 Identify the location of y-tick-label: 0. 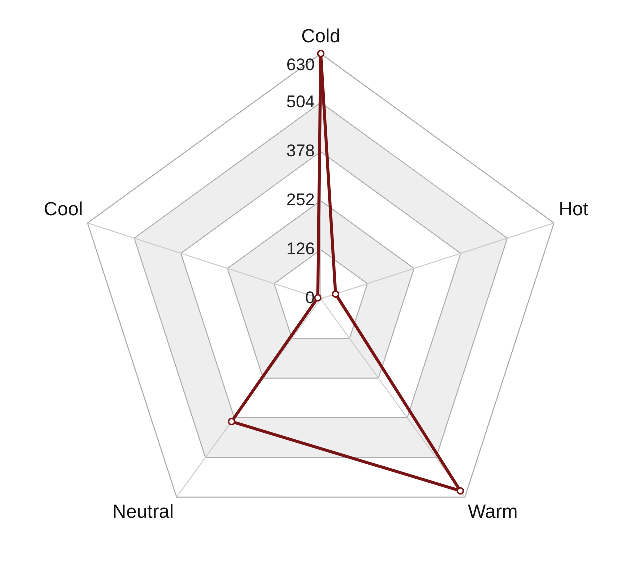
(310, 298).